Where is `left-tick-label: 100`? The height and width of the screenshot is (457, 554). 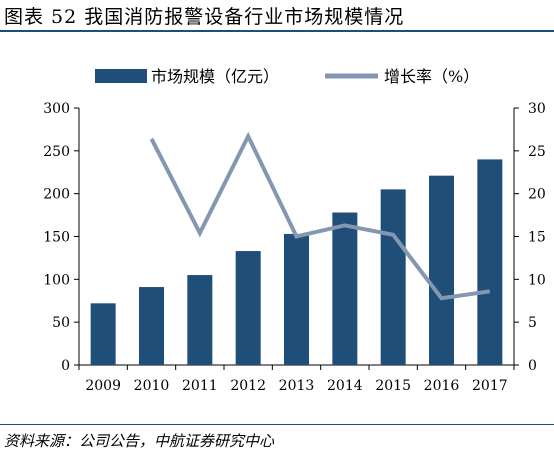 left-tick-label: 100 is located at coordinates (56, 280).